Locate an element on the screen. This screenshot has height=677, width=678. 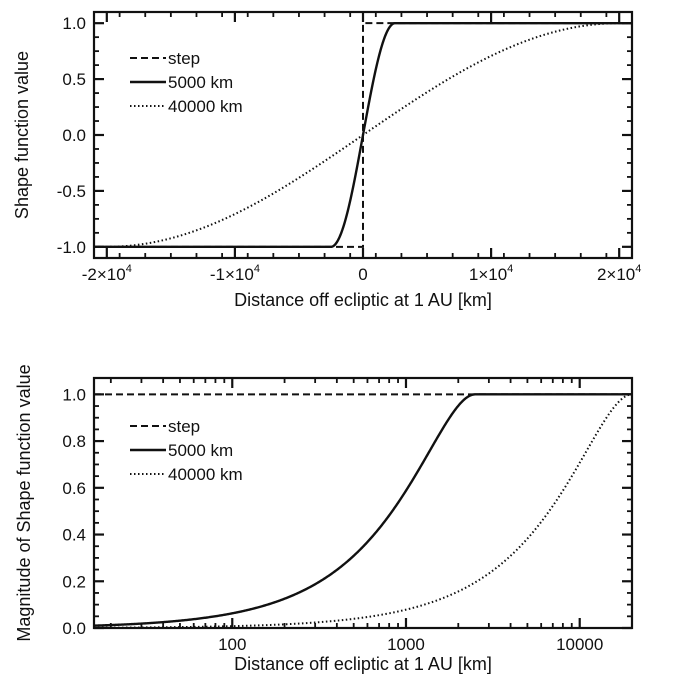
y-tick-label: 0.5 is located at coordinates (74, 79).